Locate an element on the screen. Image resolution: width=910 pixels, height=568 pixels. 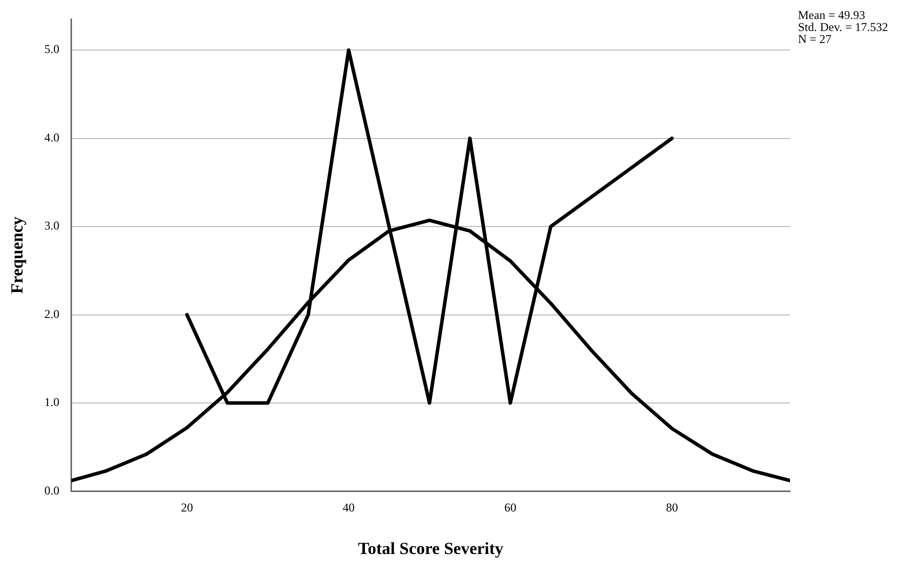
text: Std. Dev. = 17.532 is located at coordinates (843, 27).